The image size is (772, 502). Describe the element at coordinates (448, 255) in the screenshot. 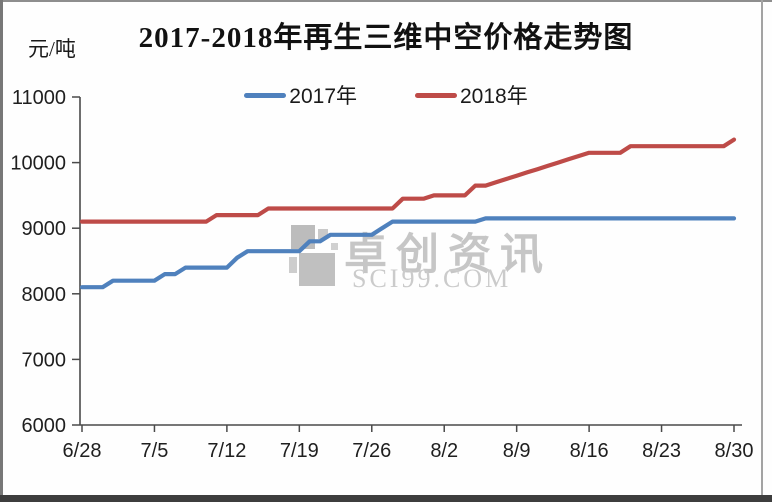

I see `watermark-brand-text: 卓创资讯` at that location.